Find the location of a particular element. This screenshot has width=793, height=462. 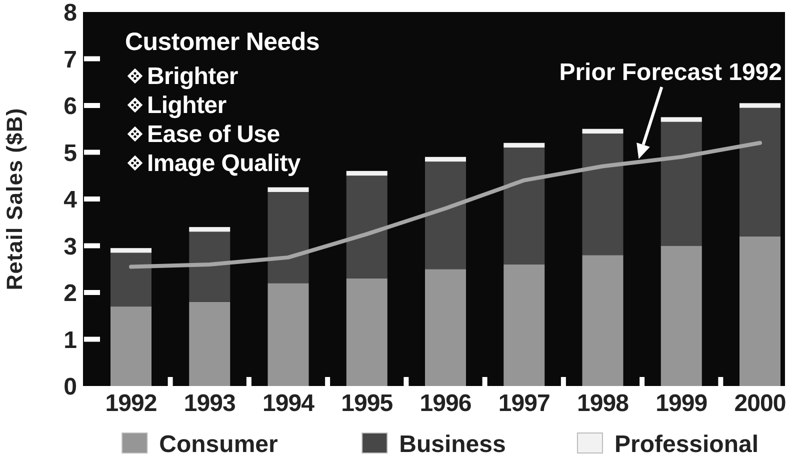

y-tick-label: 6 is located at coordinates (70, 106).